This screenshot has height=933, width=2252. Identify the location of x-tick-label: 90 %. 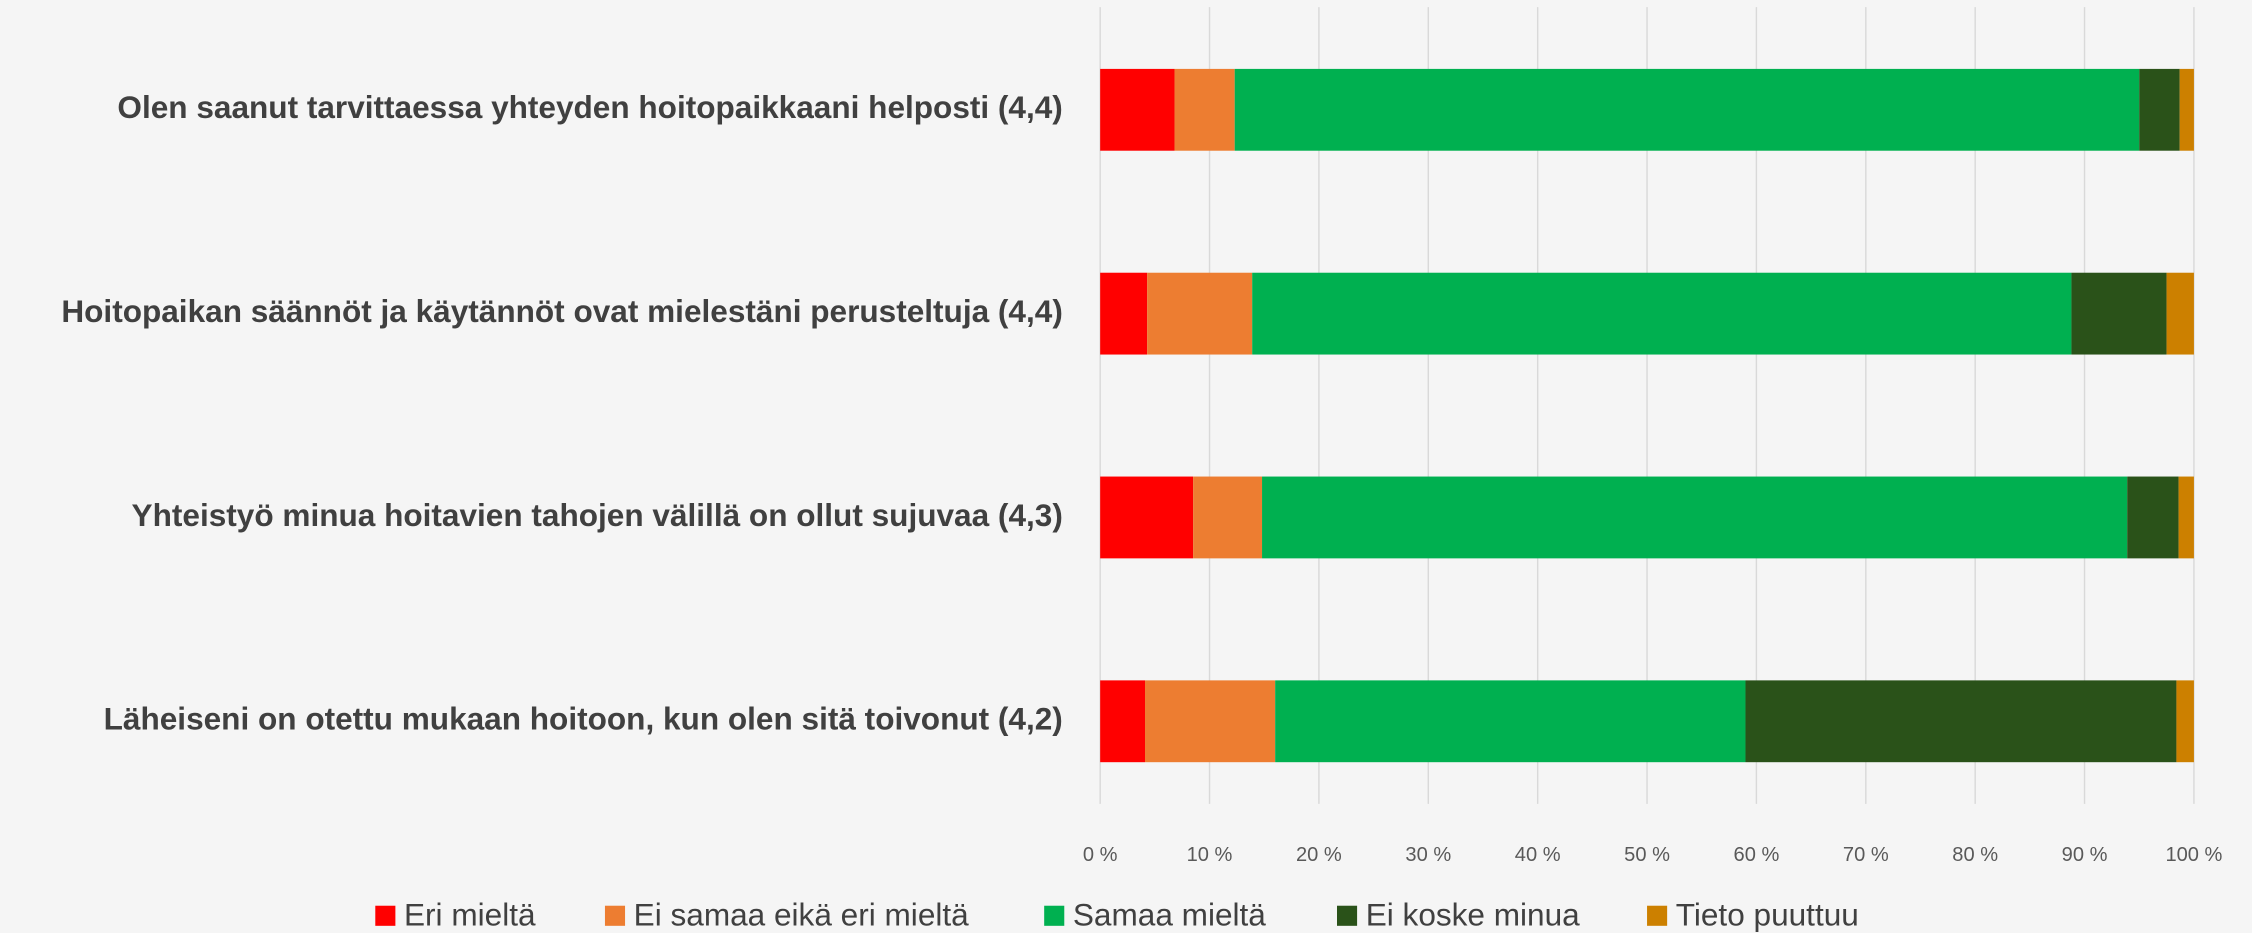
(2085, 855).